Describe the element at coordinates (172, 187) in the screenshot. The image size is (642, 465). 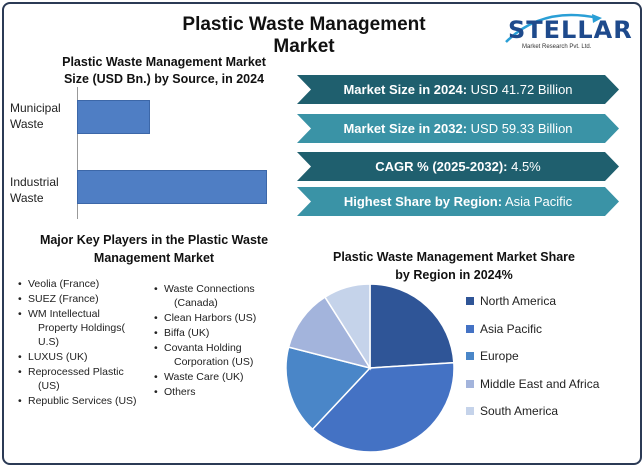
I see `bar-industrial-waste` at that location.